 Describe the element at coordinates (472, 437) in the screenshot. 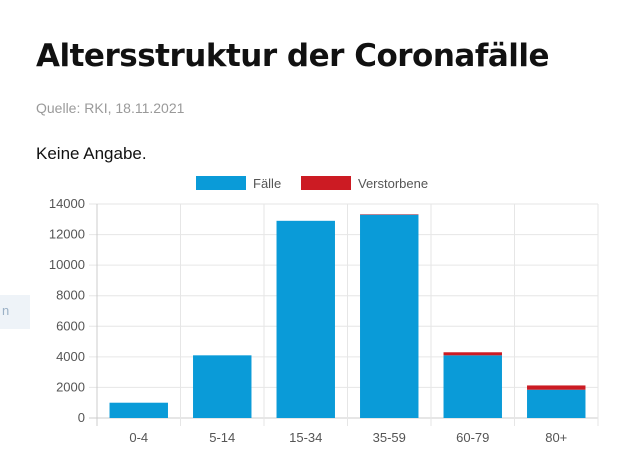

I see `x-tick-label: 60-79` at that location.